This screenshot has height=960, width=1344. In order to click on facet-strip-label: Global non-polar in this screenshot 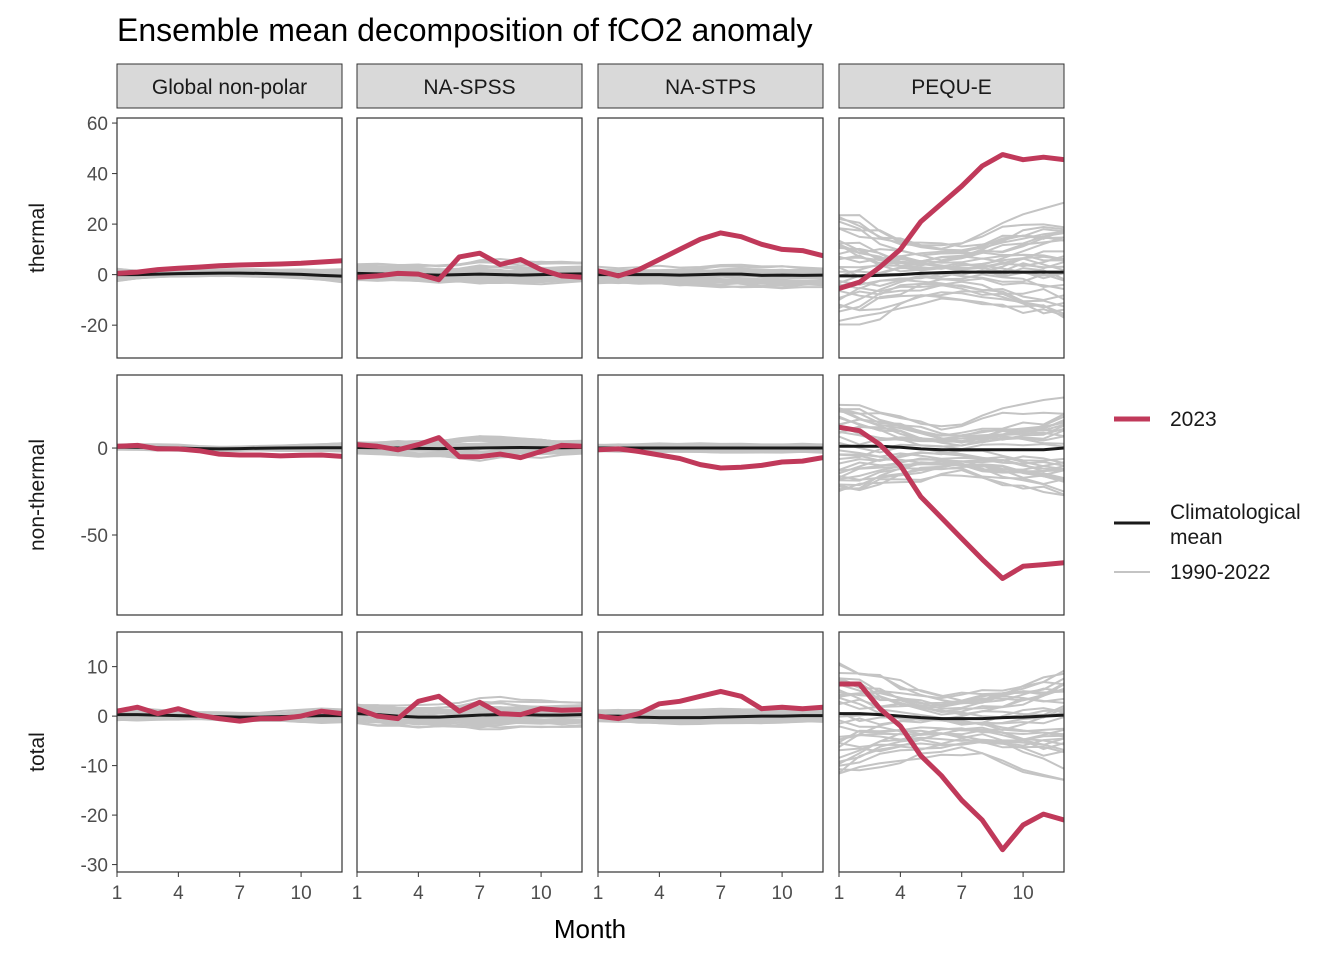, I will do `click(229, 87)`.